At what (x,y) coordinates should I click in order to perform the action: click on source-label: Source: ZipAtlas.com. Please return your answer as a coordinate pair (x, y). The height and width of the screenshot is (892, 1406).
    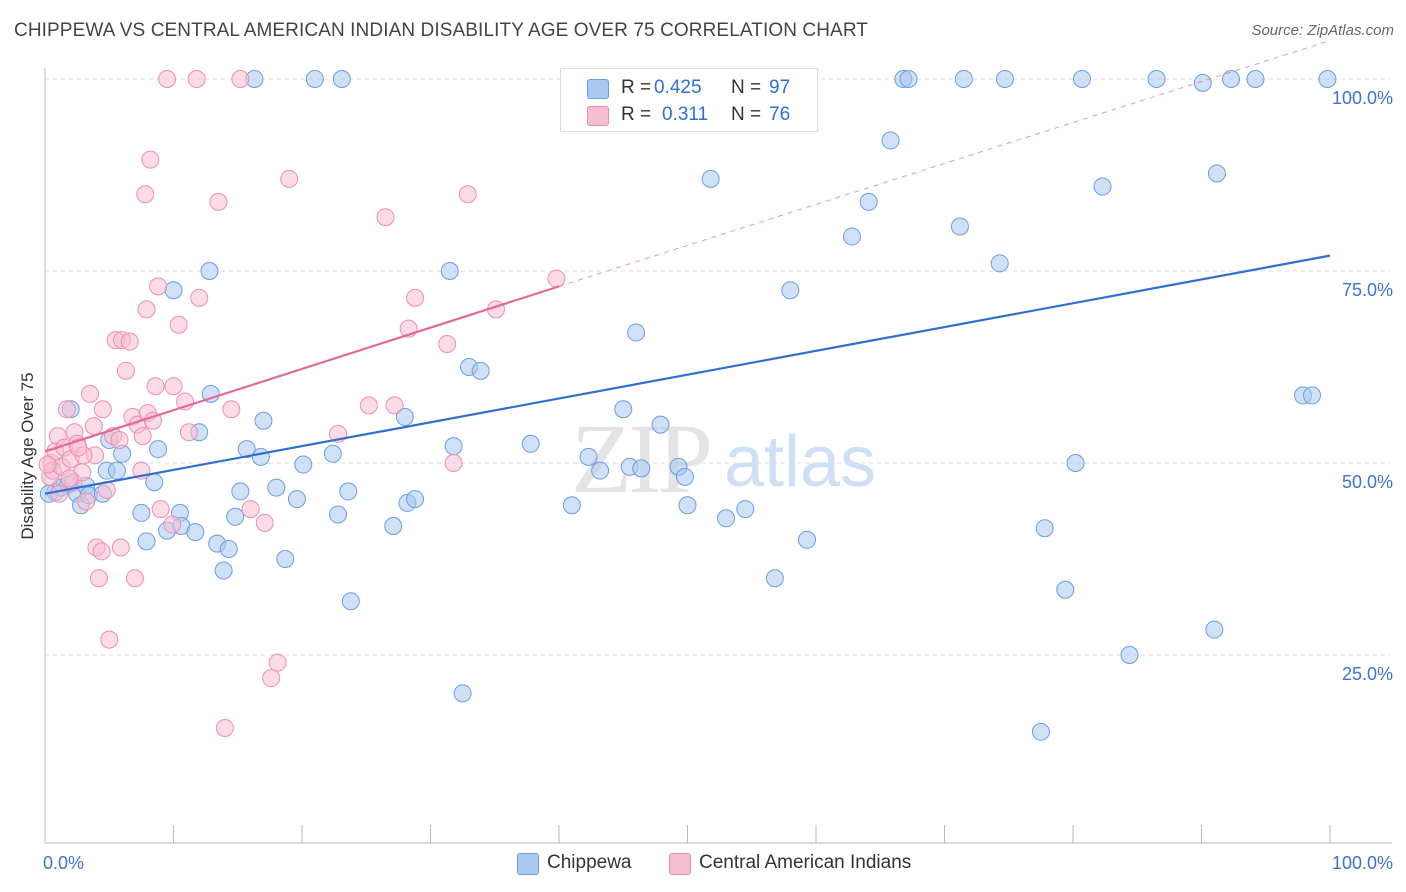
    Looking at the image, I should click on (1322, 30).